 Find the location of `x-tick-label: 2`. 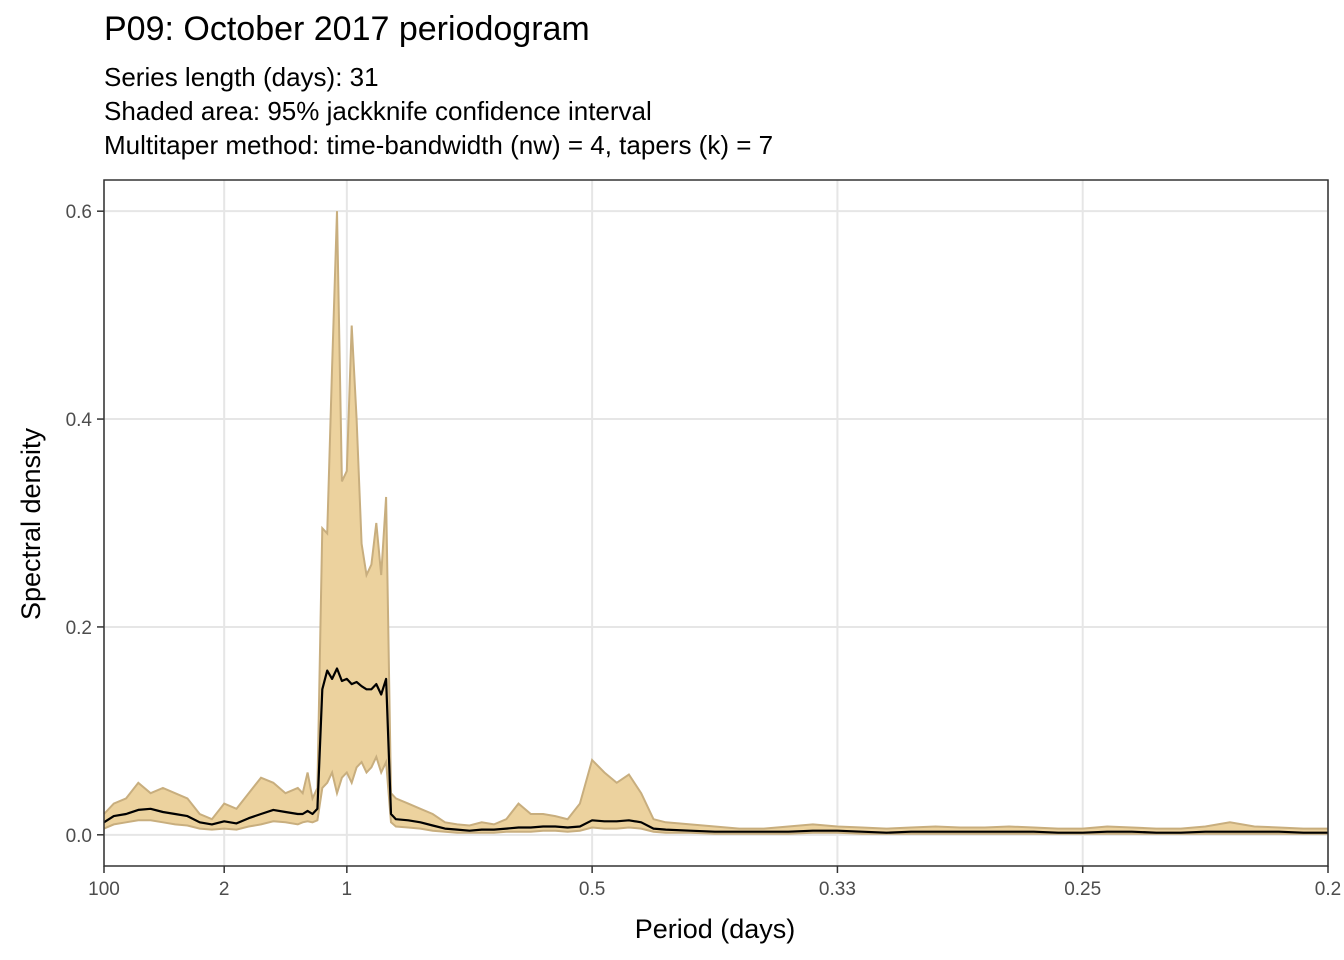

x-tick-label: 2 is located at coordinates (224, 889).